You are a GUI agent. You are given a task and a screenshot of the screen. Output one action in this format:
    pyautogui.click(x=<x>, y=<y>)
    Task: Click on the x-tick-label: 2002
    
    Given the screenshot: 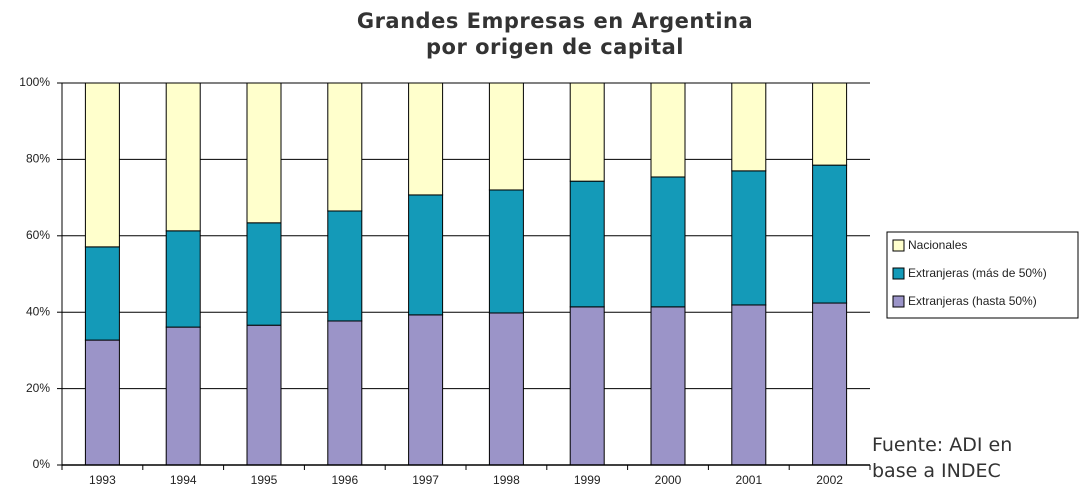 What is the action you would take?
    pyautogui.click(x=829, y=480)
    